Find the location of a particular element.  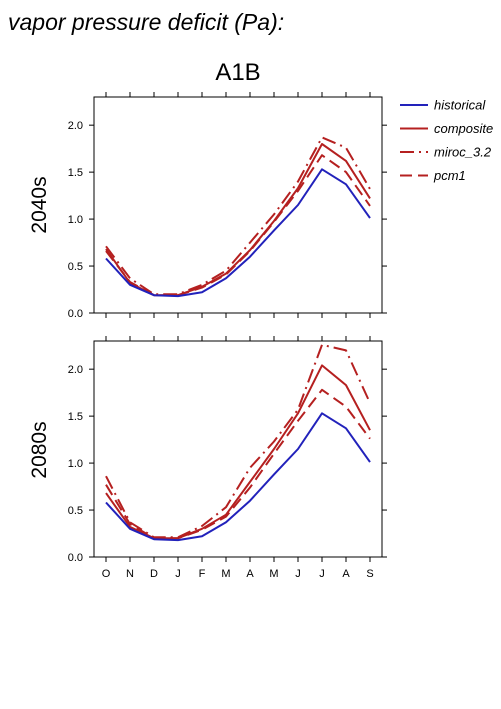

x-tick-label: N is located at coordinates (130, 574).